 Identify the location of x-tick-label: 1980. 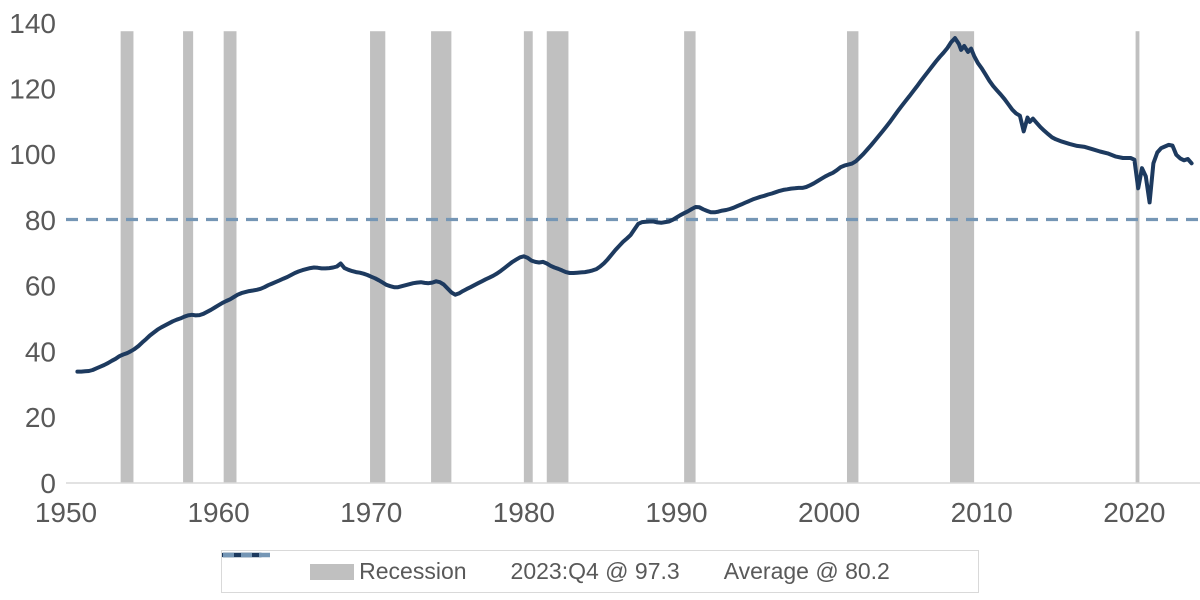
(524, 512).